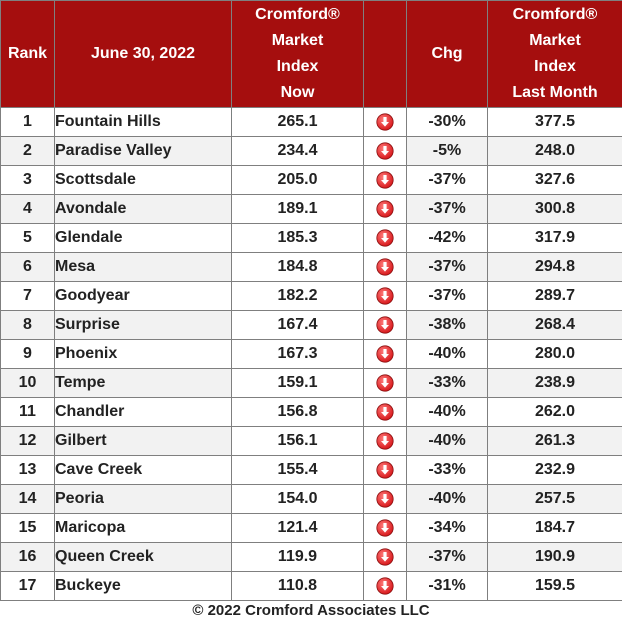 The image size is (622, 623). What do you see at coordinates (555, 66) in the screenshot?
I see `header-index-last-line-3: Index` at bounding box center [555, 66].